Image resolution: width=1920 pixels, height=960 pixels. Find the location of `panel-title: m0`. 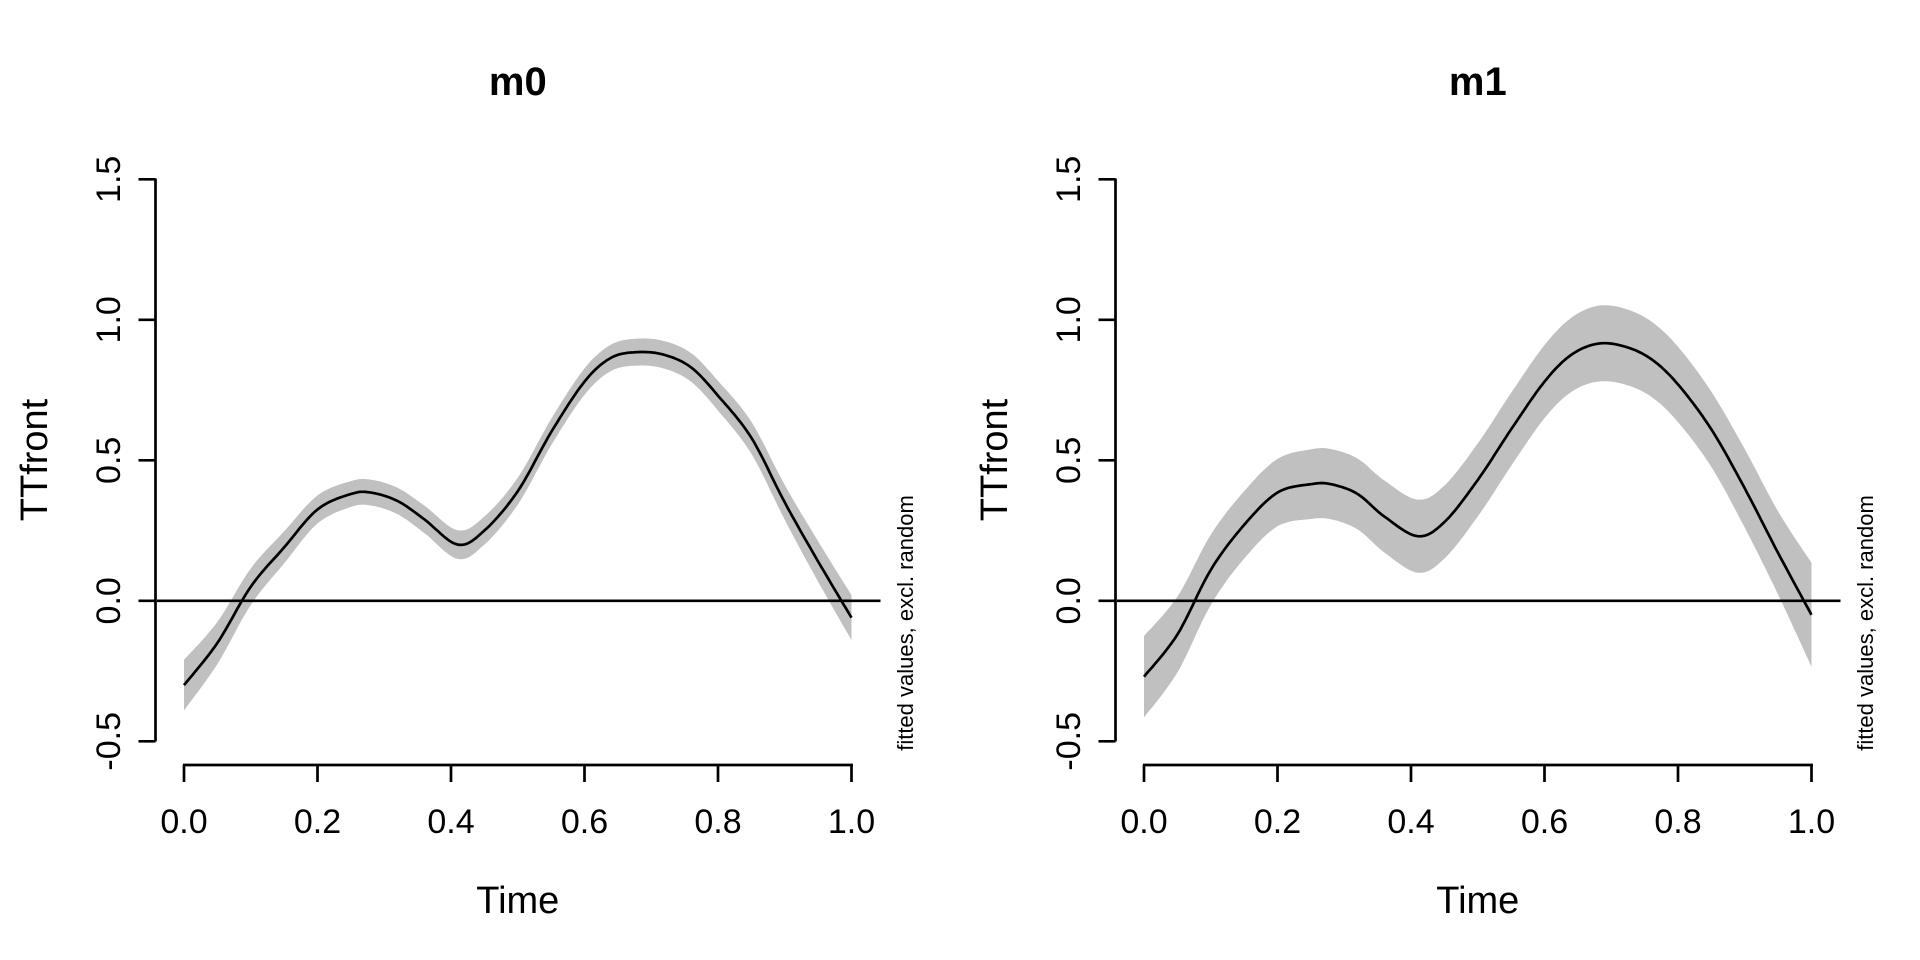

panel-title: m0 is located at coordinates (518, 82).